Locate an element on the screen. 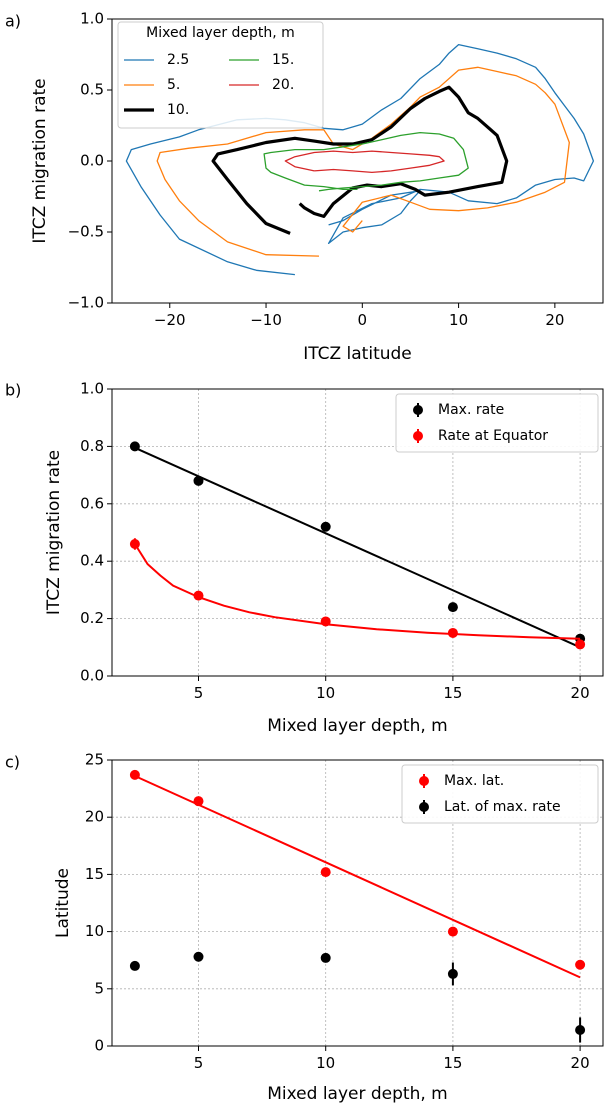 The width and height of the screenshot is (608, 1107). y-tick-label: 0 is located at coordinates (99, 1046).